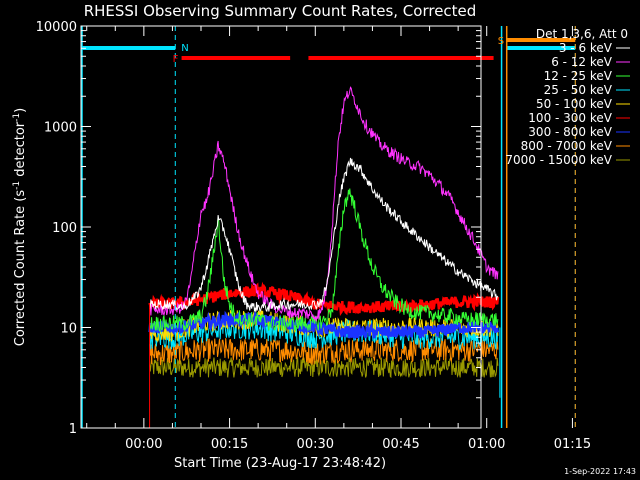 The image size is (640, 480). What do you see at coordinates (582, 34) in the screenshot?
I see `legend-title: Det 1,3,6, Att 0` at bounding box center [582, 34].